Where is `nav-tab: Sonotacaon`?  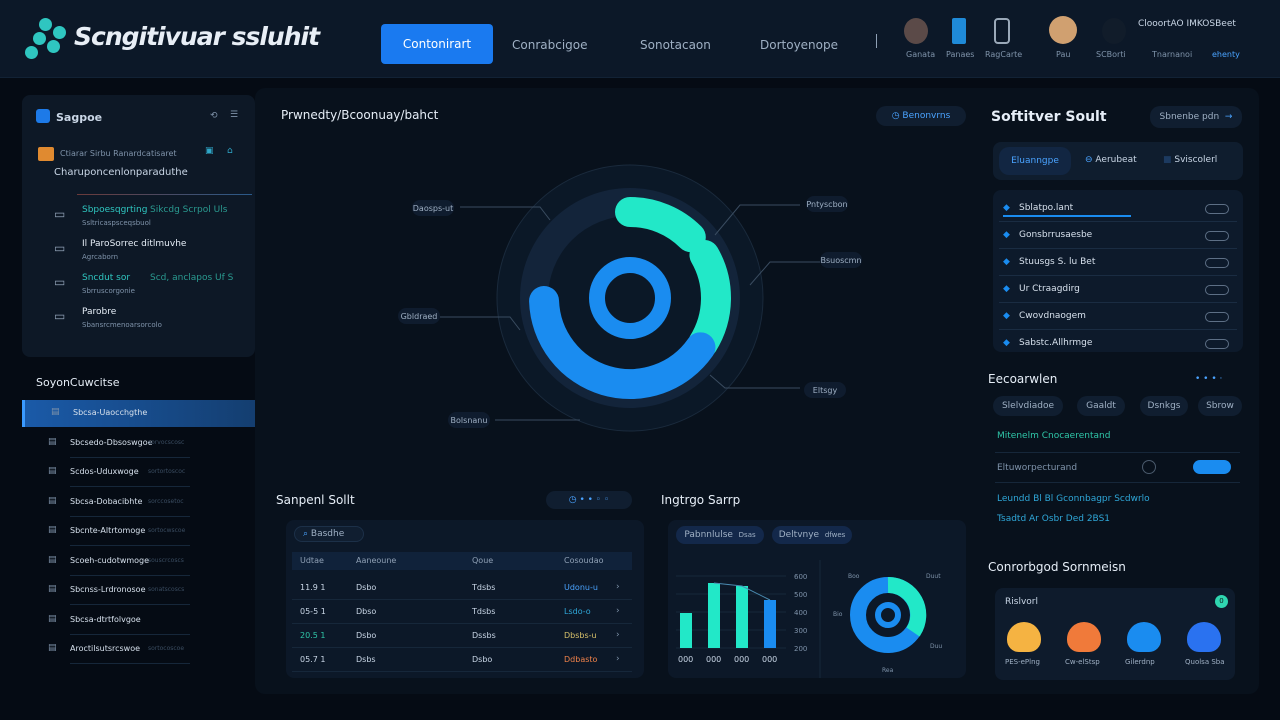
nav-tab: Sonotacaon is located at coordinates (675, 45).